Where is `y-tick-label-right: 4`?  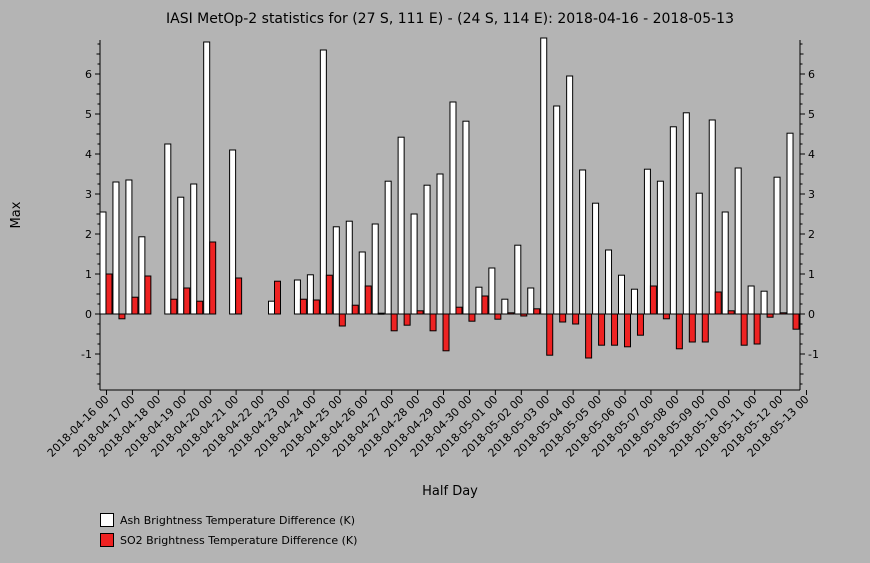
y-tick-label-right: 4 is located at coordinates (811, 154).